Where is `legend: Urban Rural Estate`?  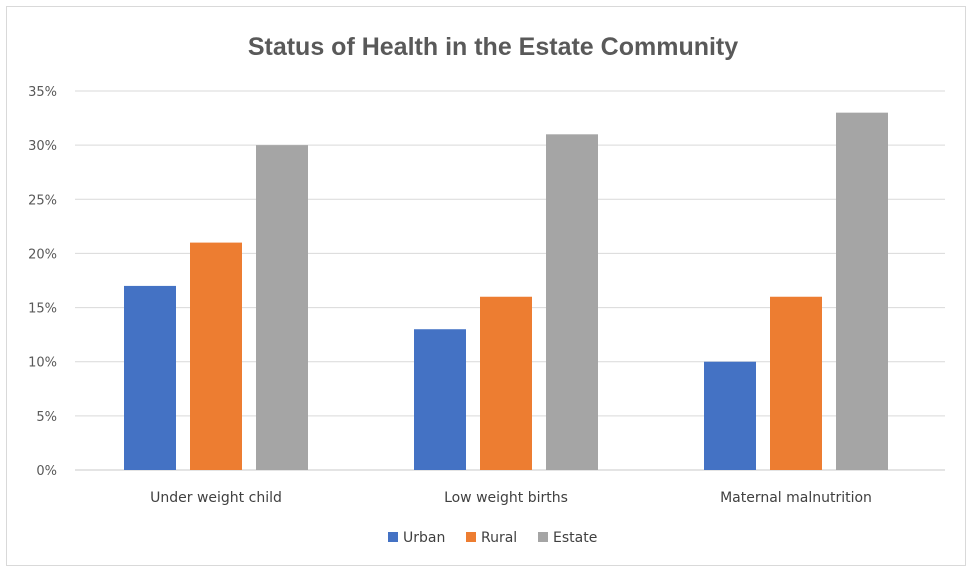 legend: Urban Rural Estate is located at coordinates (492, 538).